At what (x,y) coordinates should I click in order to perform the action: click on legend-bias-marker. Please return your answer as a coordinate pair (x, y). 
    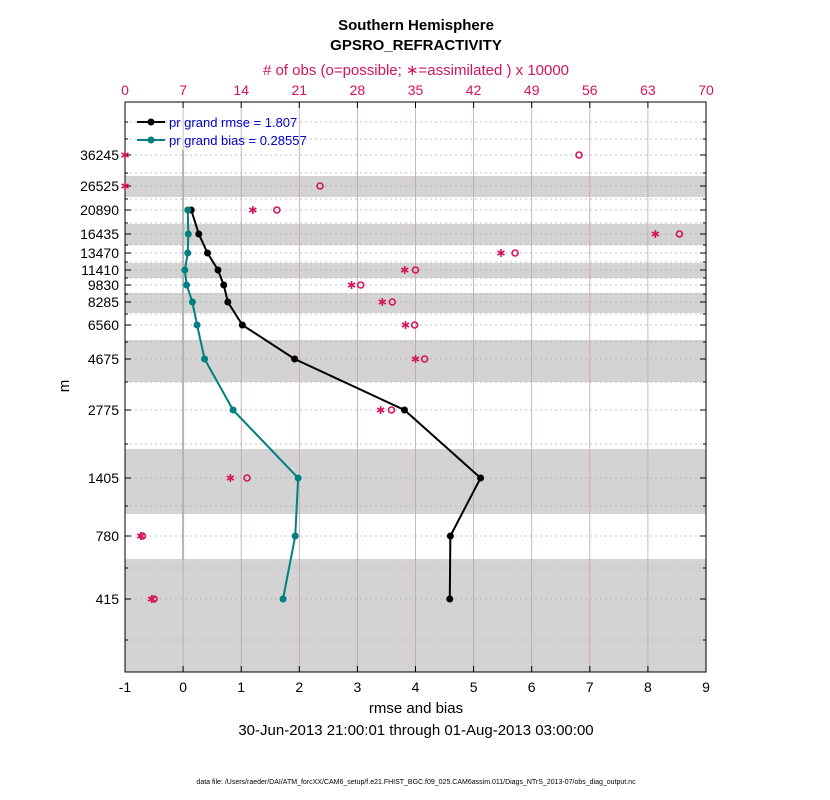
    Looking at the image, I should click on (151, 140).